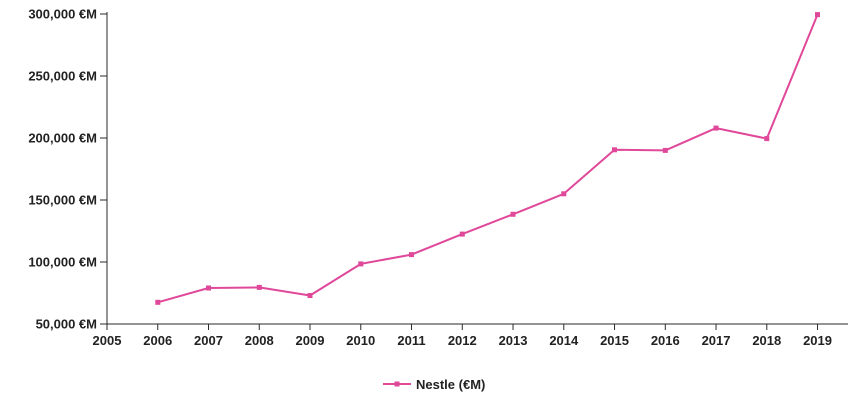 The height and width of the screenshot is (413, 851). I want to click on legend: Nestle (€M), so click(434, 384).